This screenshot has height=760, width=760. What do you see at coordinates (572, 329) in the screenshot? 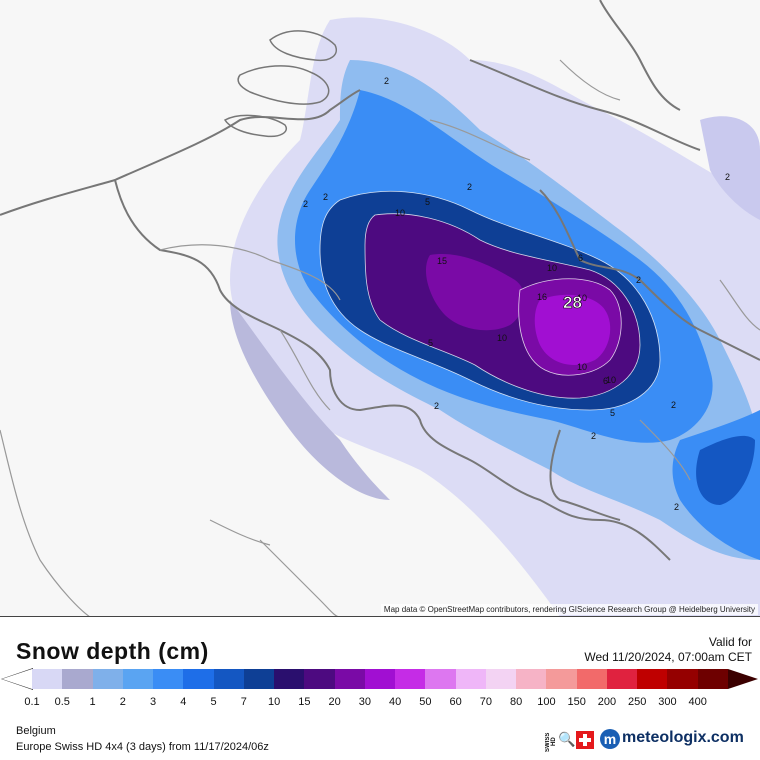
I see `snow-field-20cm` at bounding box center [572, 329].